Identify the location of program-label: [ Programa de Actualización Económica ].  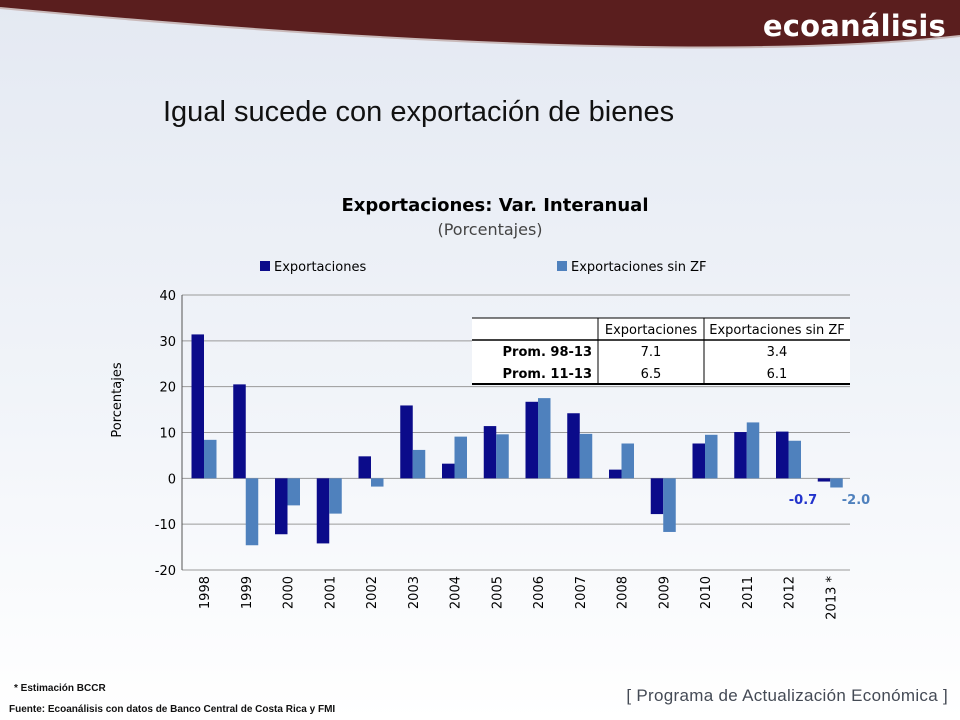
(787, 695).